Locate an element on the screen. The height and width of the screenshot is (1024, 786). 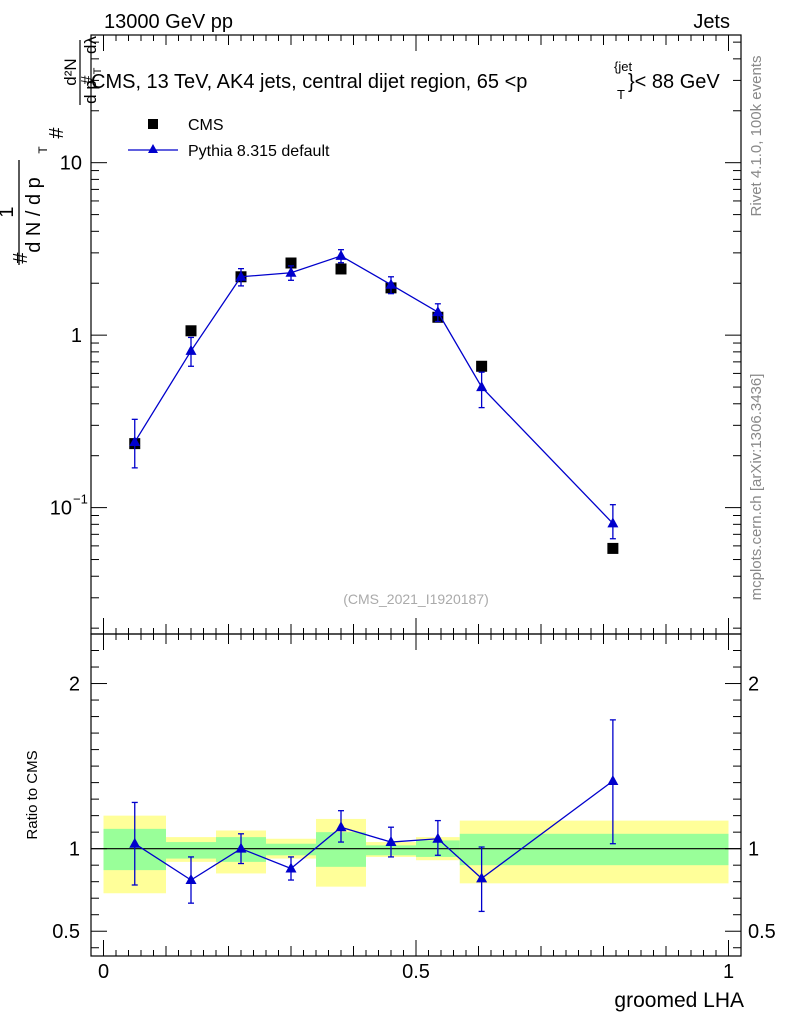
ylabel-t-sub-1: T is located at coordinates (43, 150).